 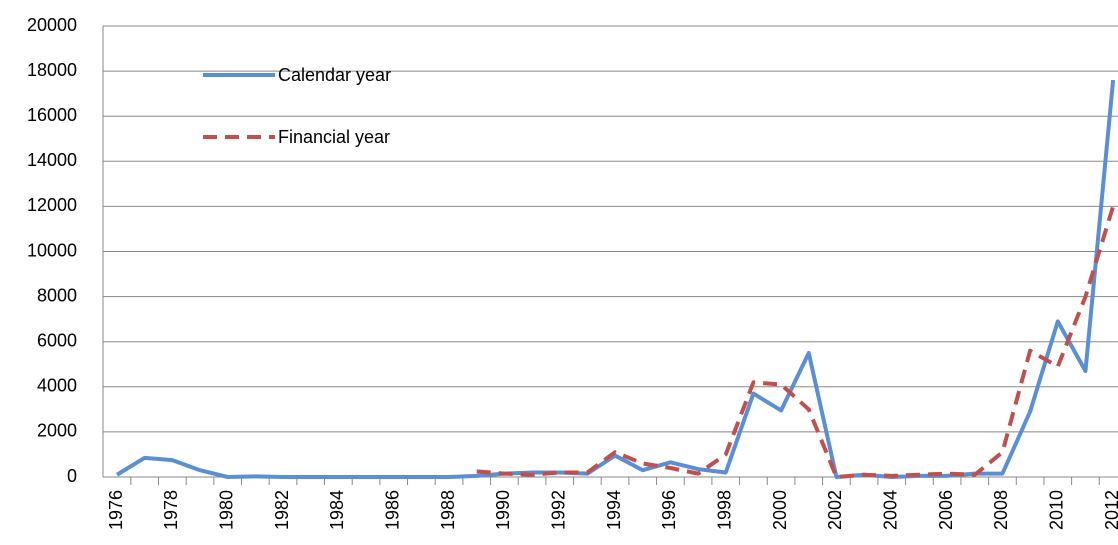 I want to click on x-tick-label: 2008, so click(x=1001, y=510).